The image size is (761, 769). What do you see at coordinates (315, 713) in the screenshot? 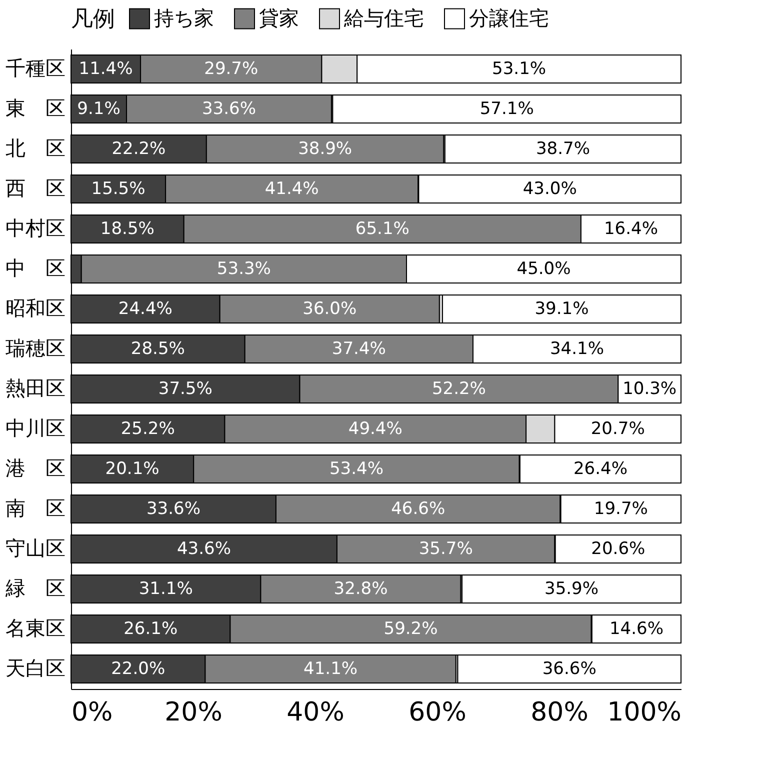
I see `x-tick-label: 40%` at bounding box center [315, 713].